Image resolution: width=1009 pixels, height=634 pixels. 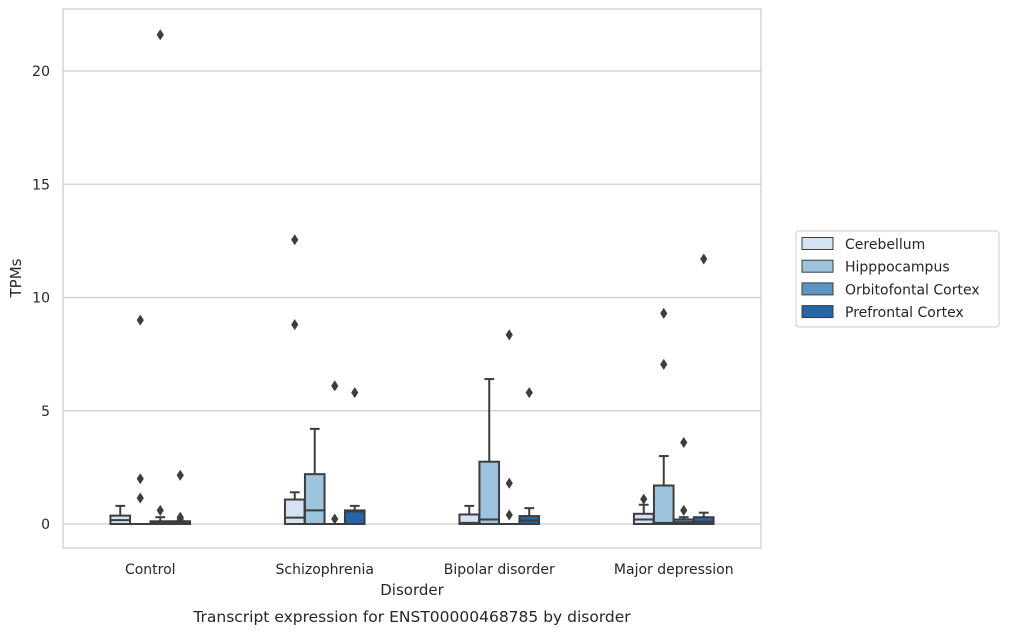 I want to click on y-tick-labels: 0 5 10 15 20, so click(x=41, y=298).